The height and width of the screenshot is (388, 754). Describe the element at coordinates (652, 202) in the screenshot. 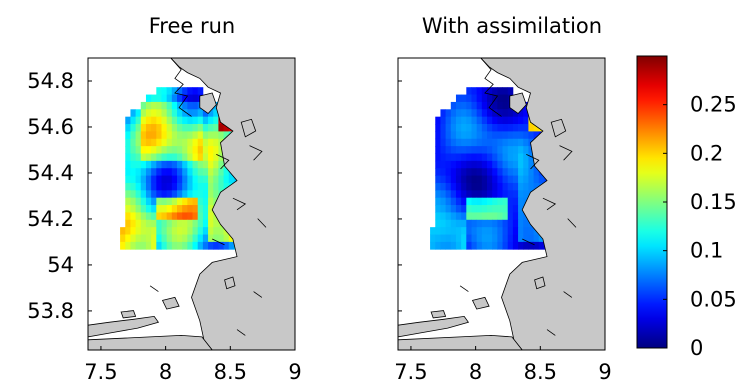

I see `colorbar-gradient` at that location.